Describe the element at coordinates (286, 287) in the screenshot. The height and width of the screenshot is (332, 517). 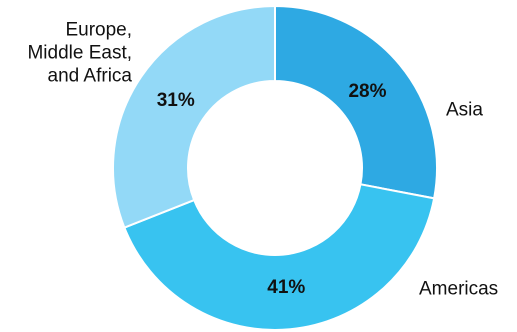
I see `value-label: 41%` at that location.